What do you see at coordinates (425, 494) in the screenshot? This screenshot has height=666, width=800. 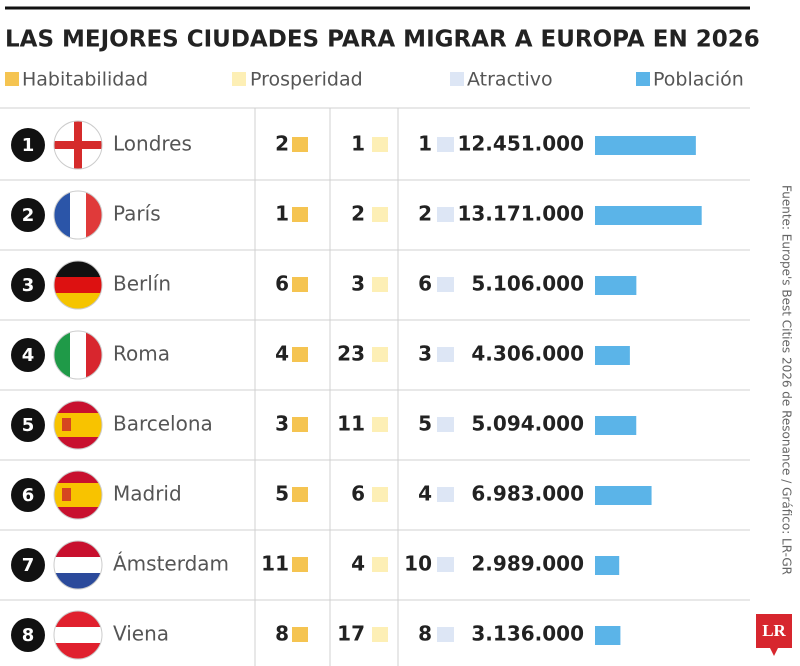 I see `atractivo: 4` at bounding box center [425, 494].